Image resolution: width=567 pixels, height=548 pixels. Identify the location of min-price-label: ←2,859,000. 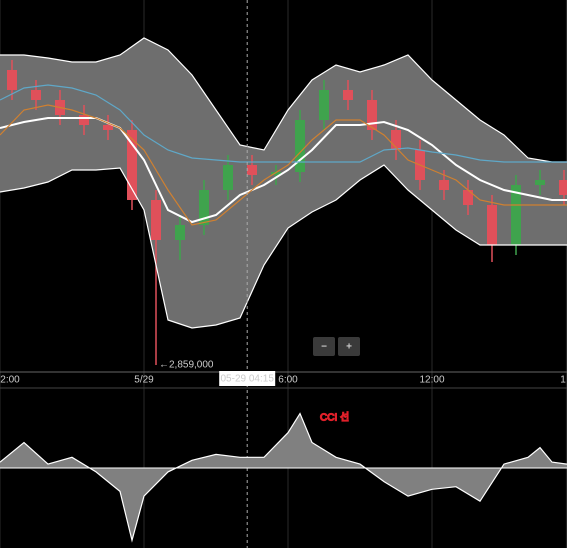
(186, 365).